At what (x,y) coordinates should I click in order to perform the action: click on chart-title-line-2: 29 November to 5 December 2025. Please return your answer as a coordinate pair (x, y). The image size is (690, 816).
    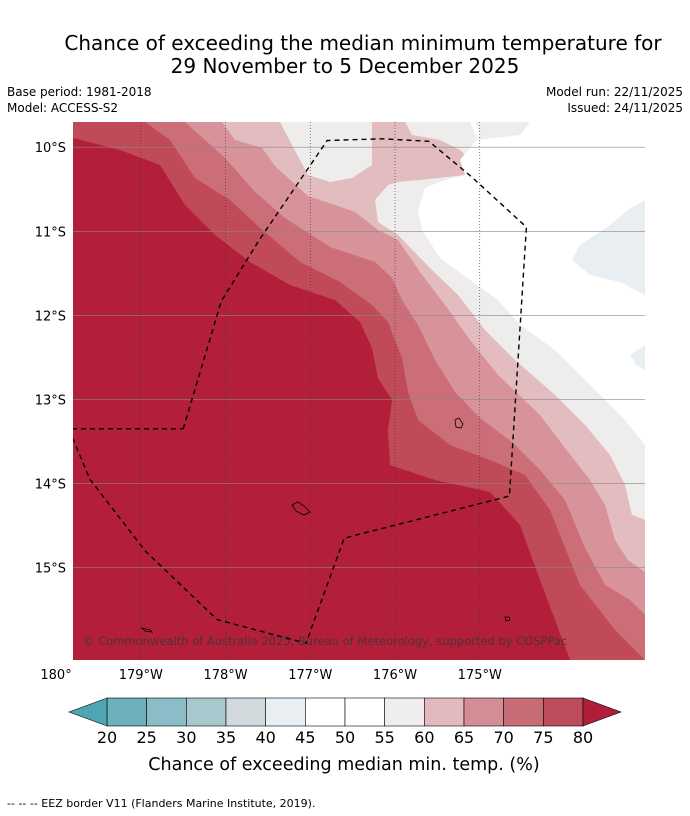
    Looking at the image, I should click on (345, 66).